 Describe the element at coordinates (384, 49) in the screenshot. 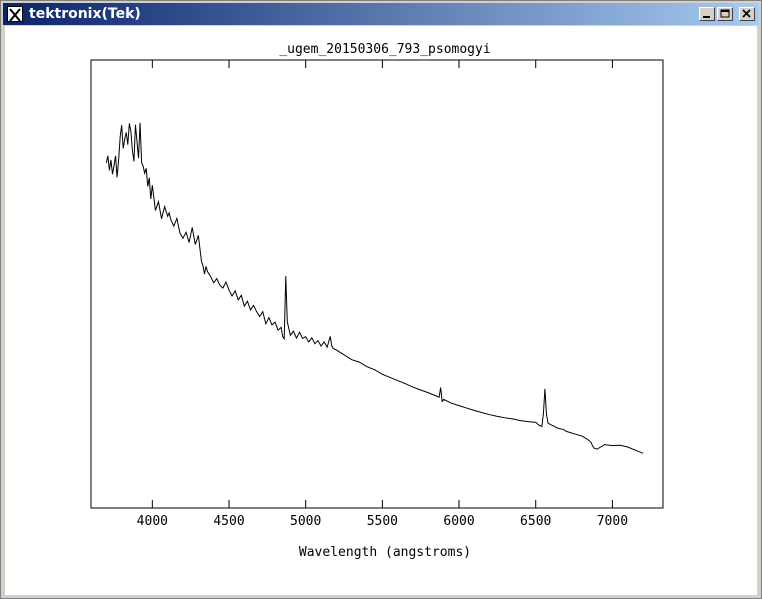

I see `chart-title: _ugem_20150306_793_psomogyi` at that location.